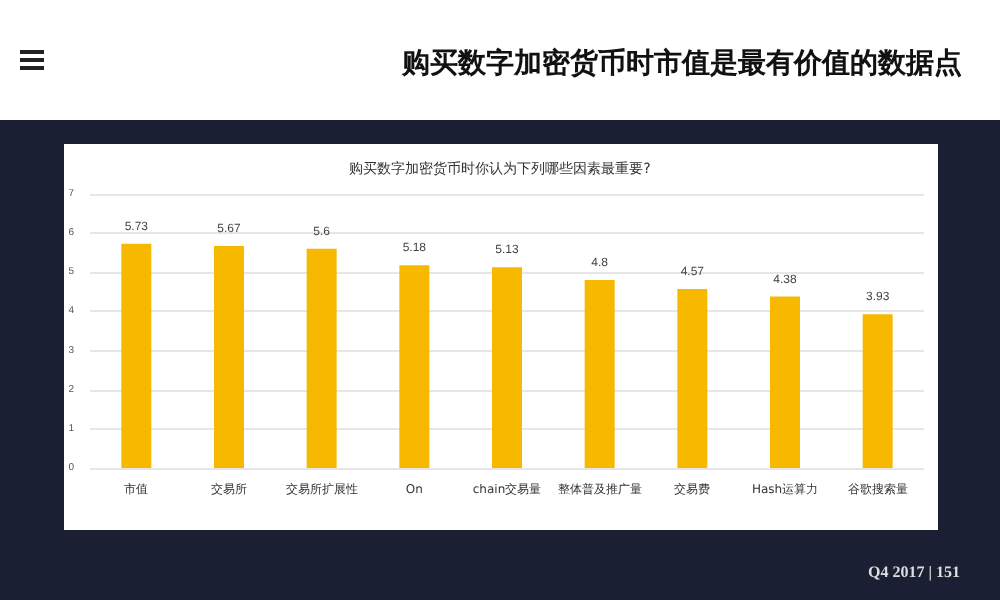 The height and width of the screenshot is (600, 1000). What do you see at coordinates (681, 63) in the screenshot?
I see `chart-title: 购买数字加密货币时市值是最有价值的数据点` at bounding box center [681, 63].